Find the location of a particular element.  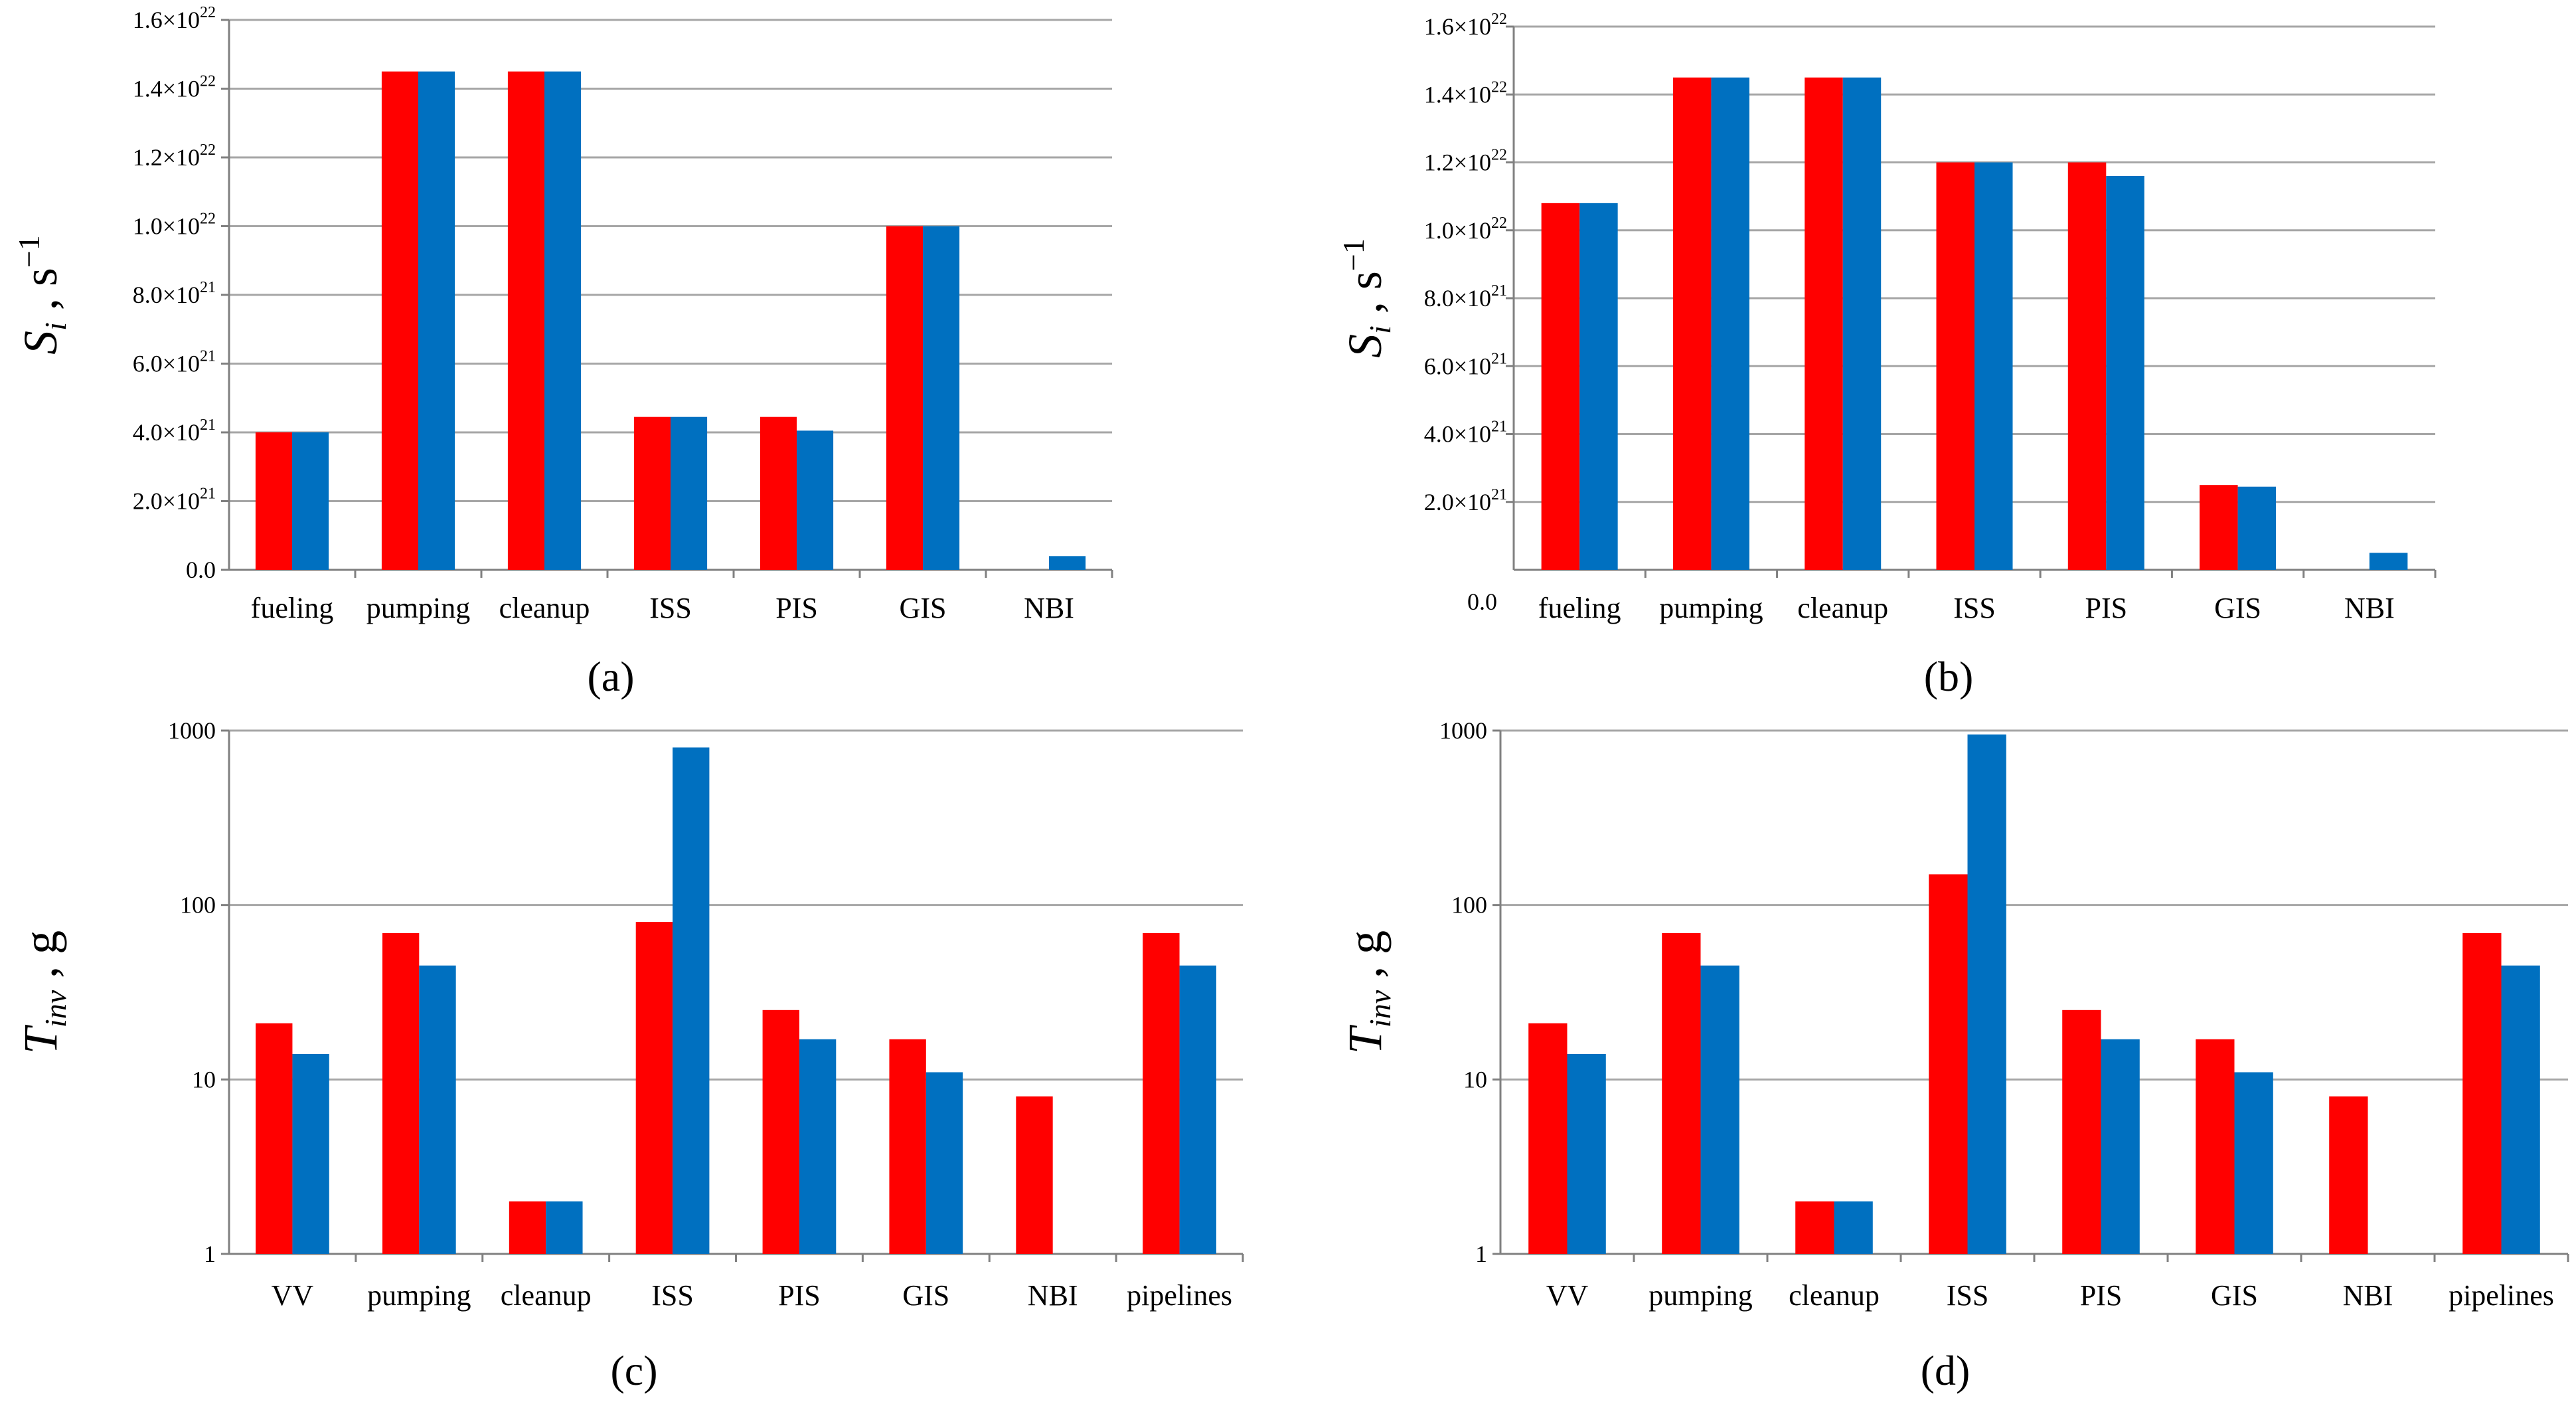

y-tick-mantissa: 4.0×10 is located at coordinates (166, 432).